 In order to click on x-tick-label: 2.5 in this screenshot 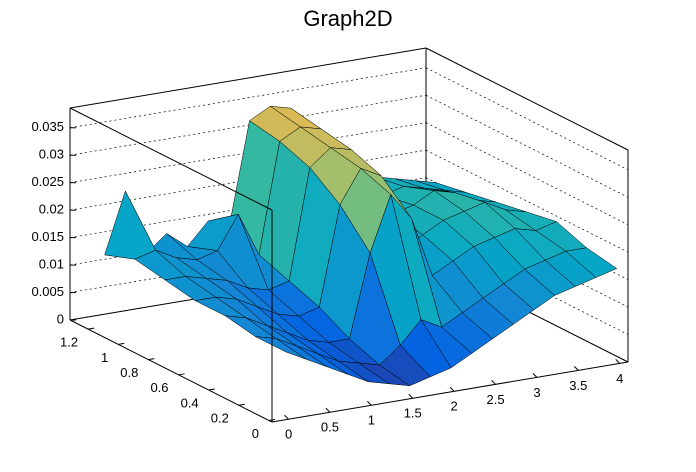, I will do `click(495, 399)`.